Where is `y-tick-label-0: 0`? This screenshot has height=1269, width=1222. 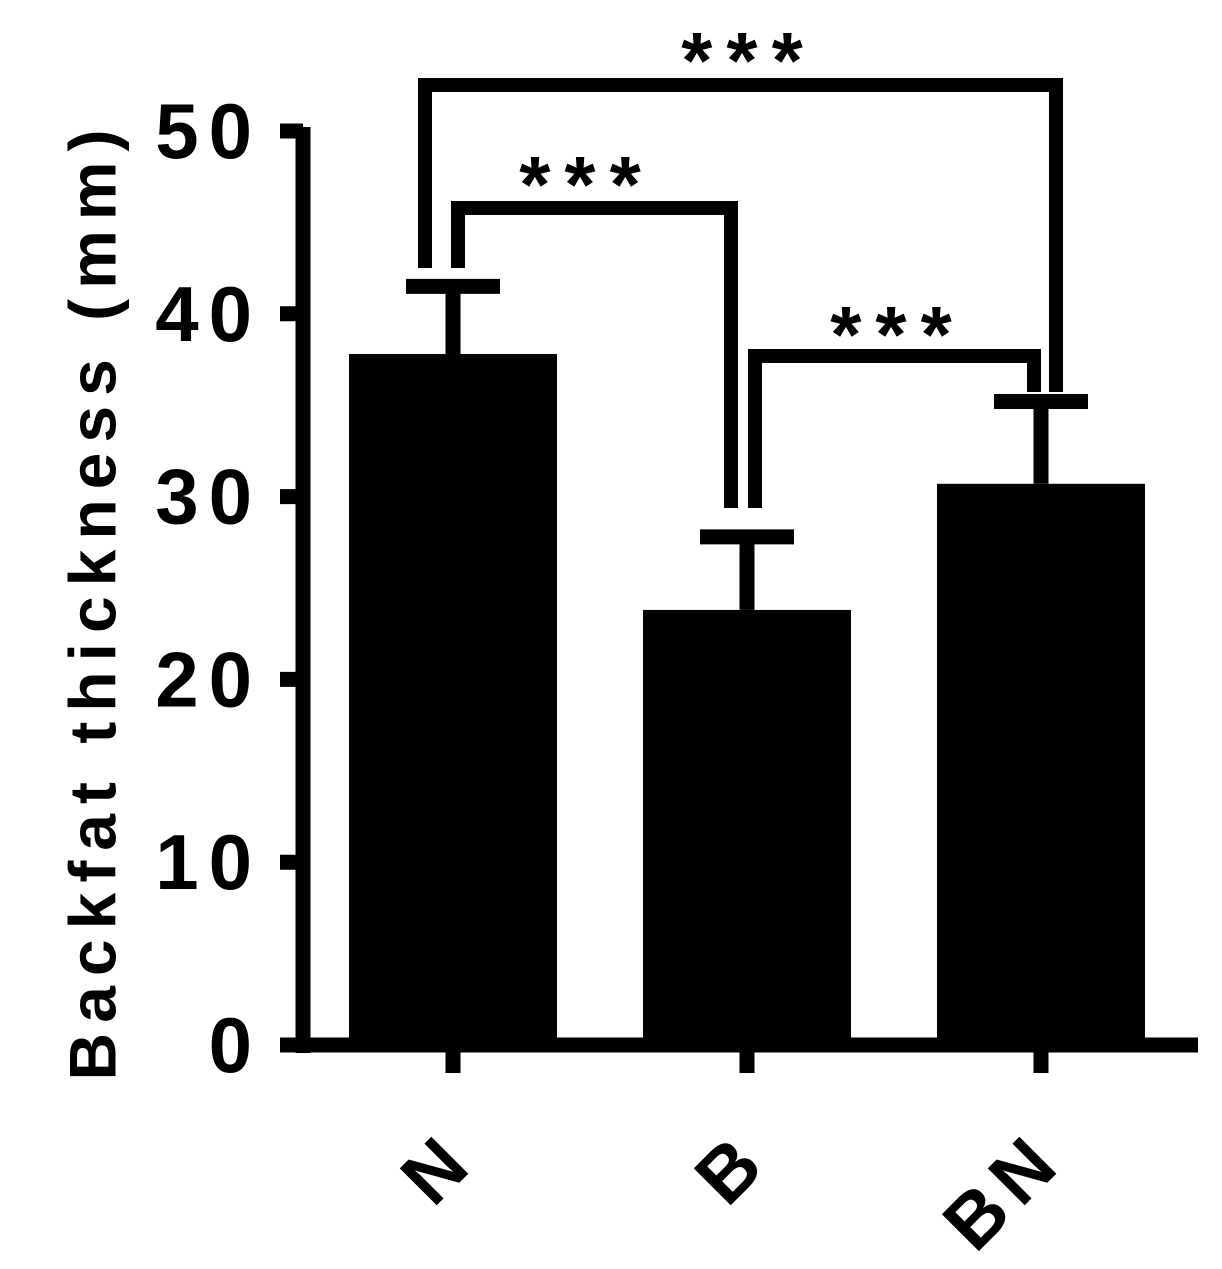
y-tick-label-0: 0 is located at coordinates (235, 1045).